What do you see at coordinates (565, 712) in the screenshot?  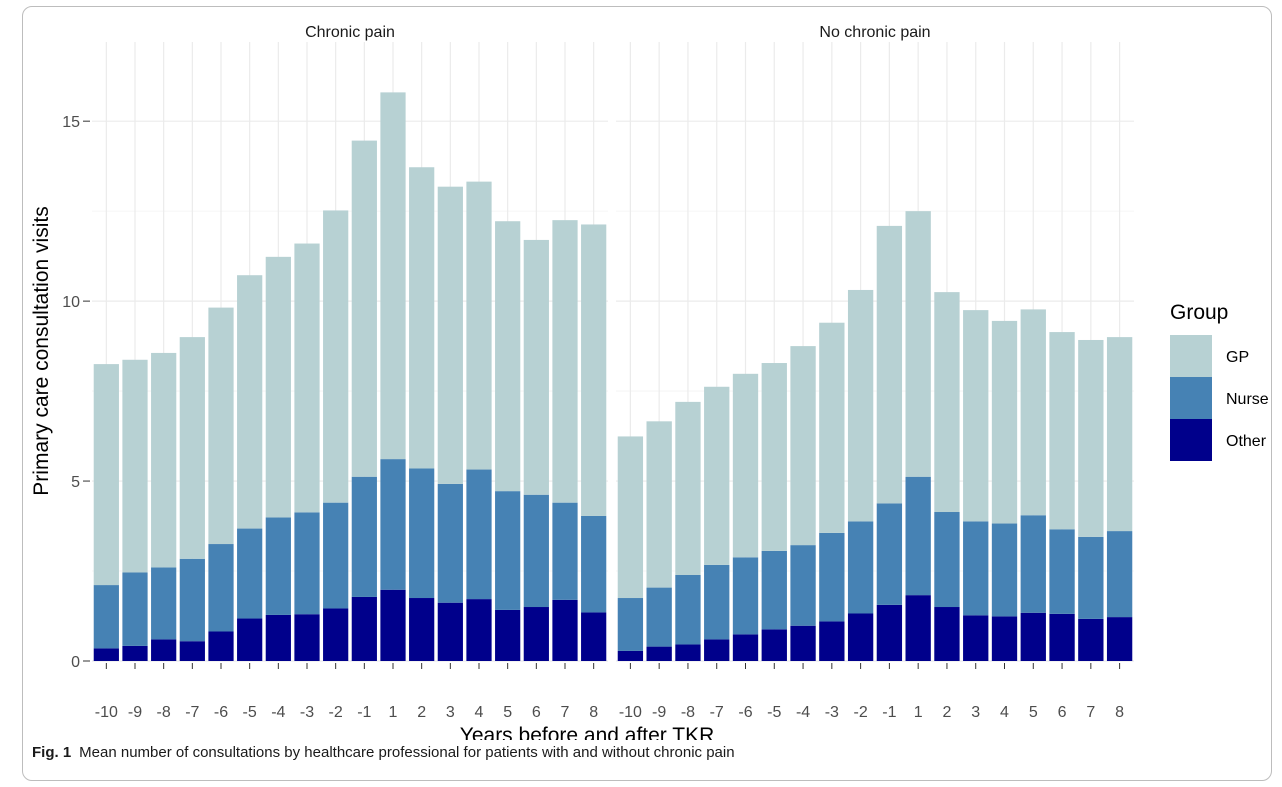 I see `x-tick-label-chronic: 7` at bounding box center [565, 712].